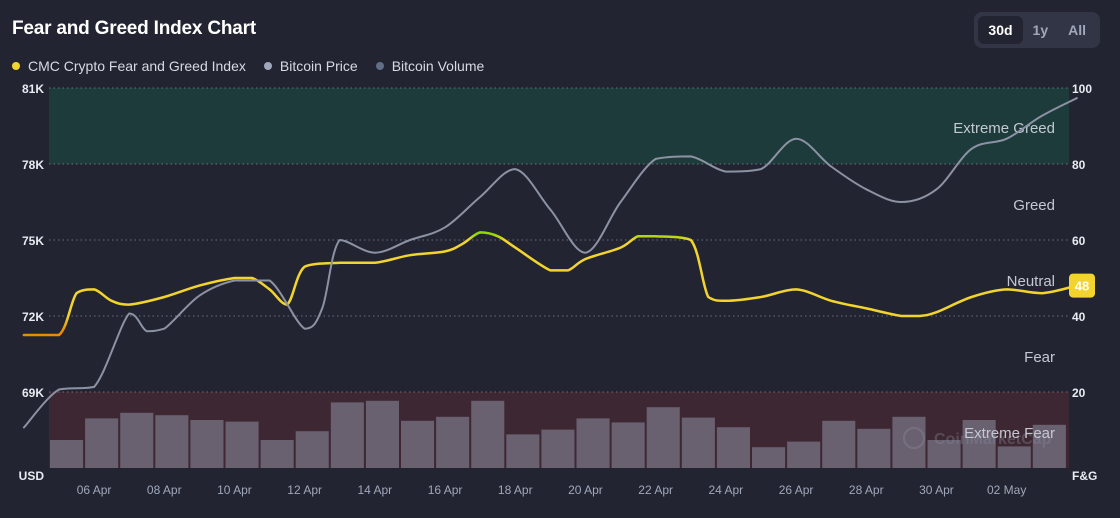 This screenshot has width=1120, height=518. I want to click on legend-dot-bitcoin-volume, so click(379, 66).